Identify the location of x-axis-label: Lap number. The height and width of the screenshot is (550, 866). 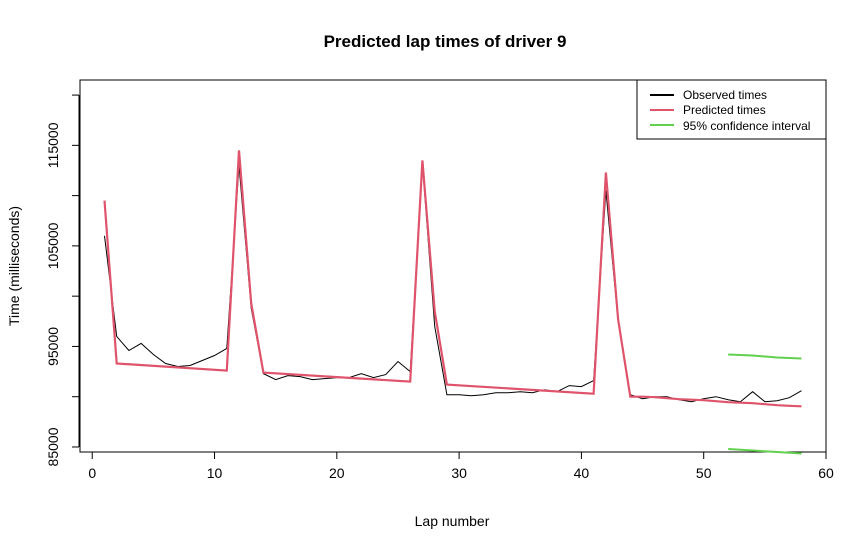
(452, 521).